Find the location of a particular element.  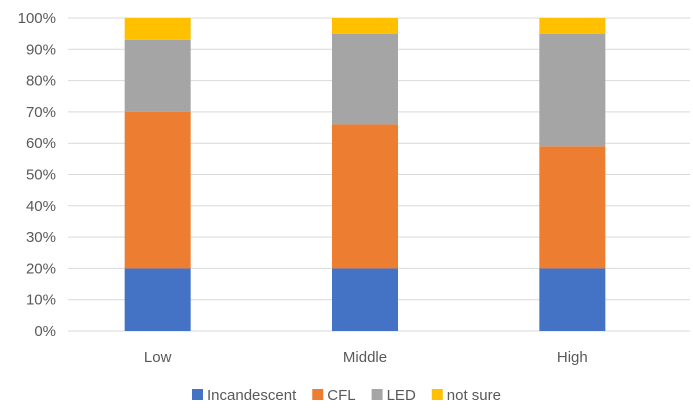

y-tick-label: 70% is located at coordinates (41, 112).